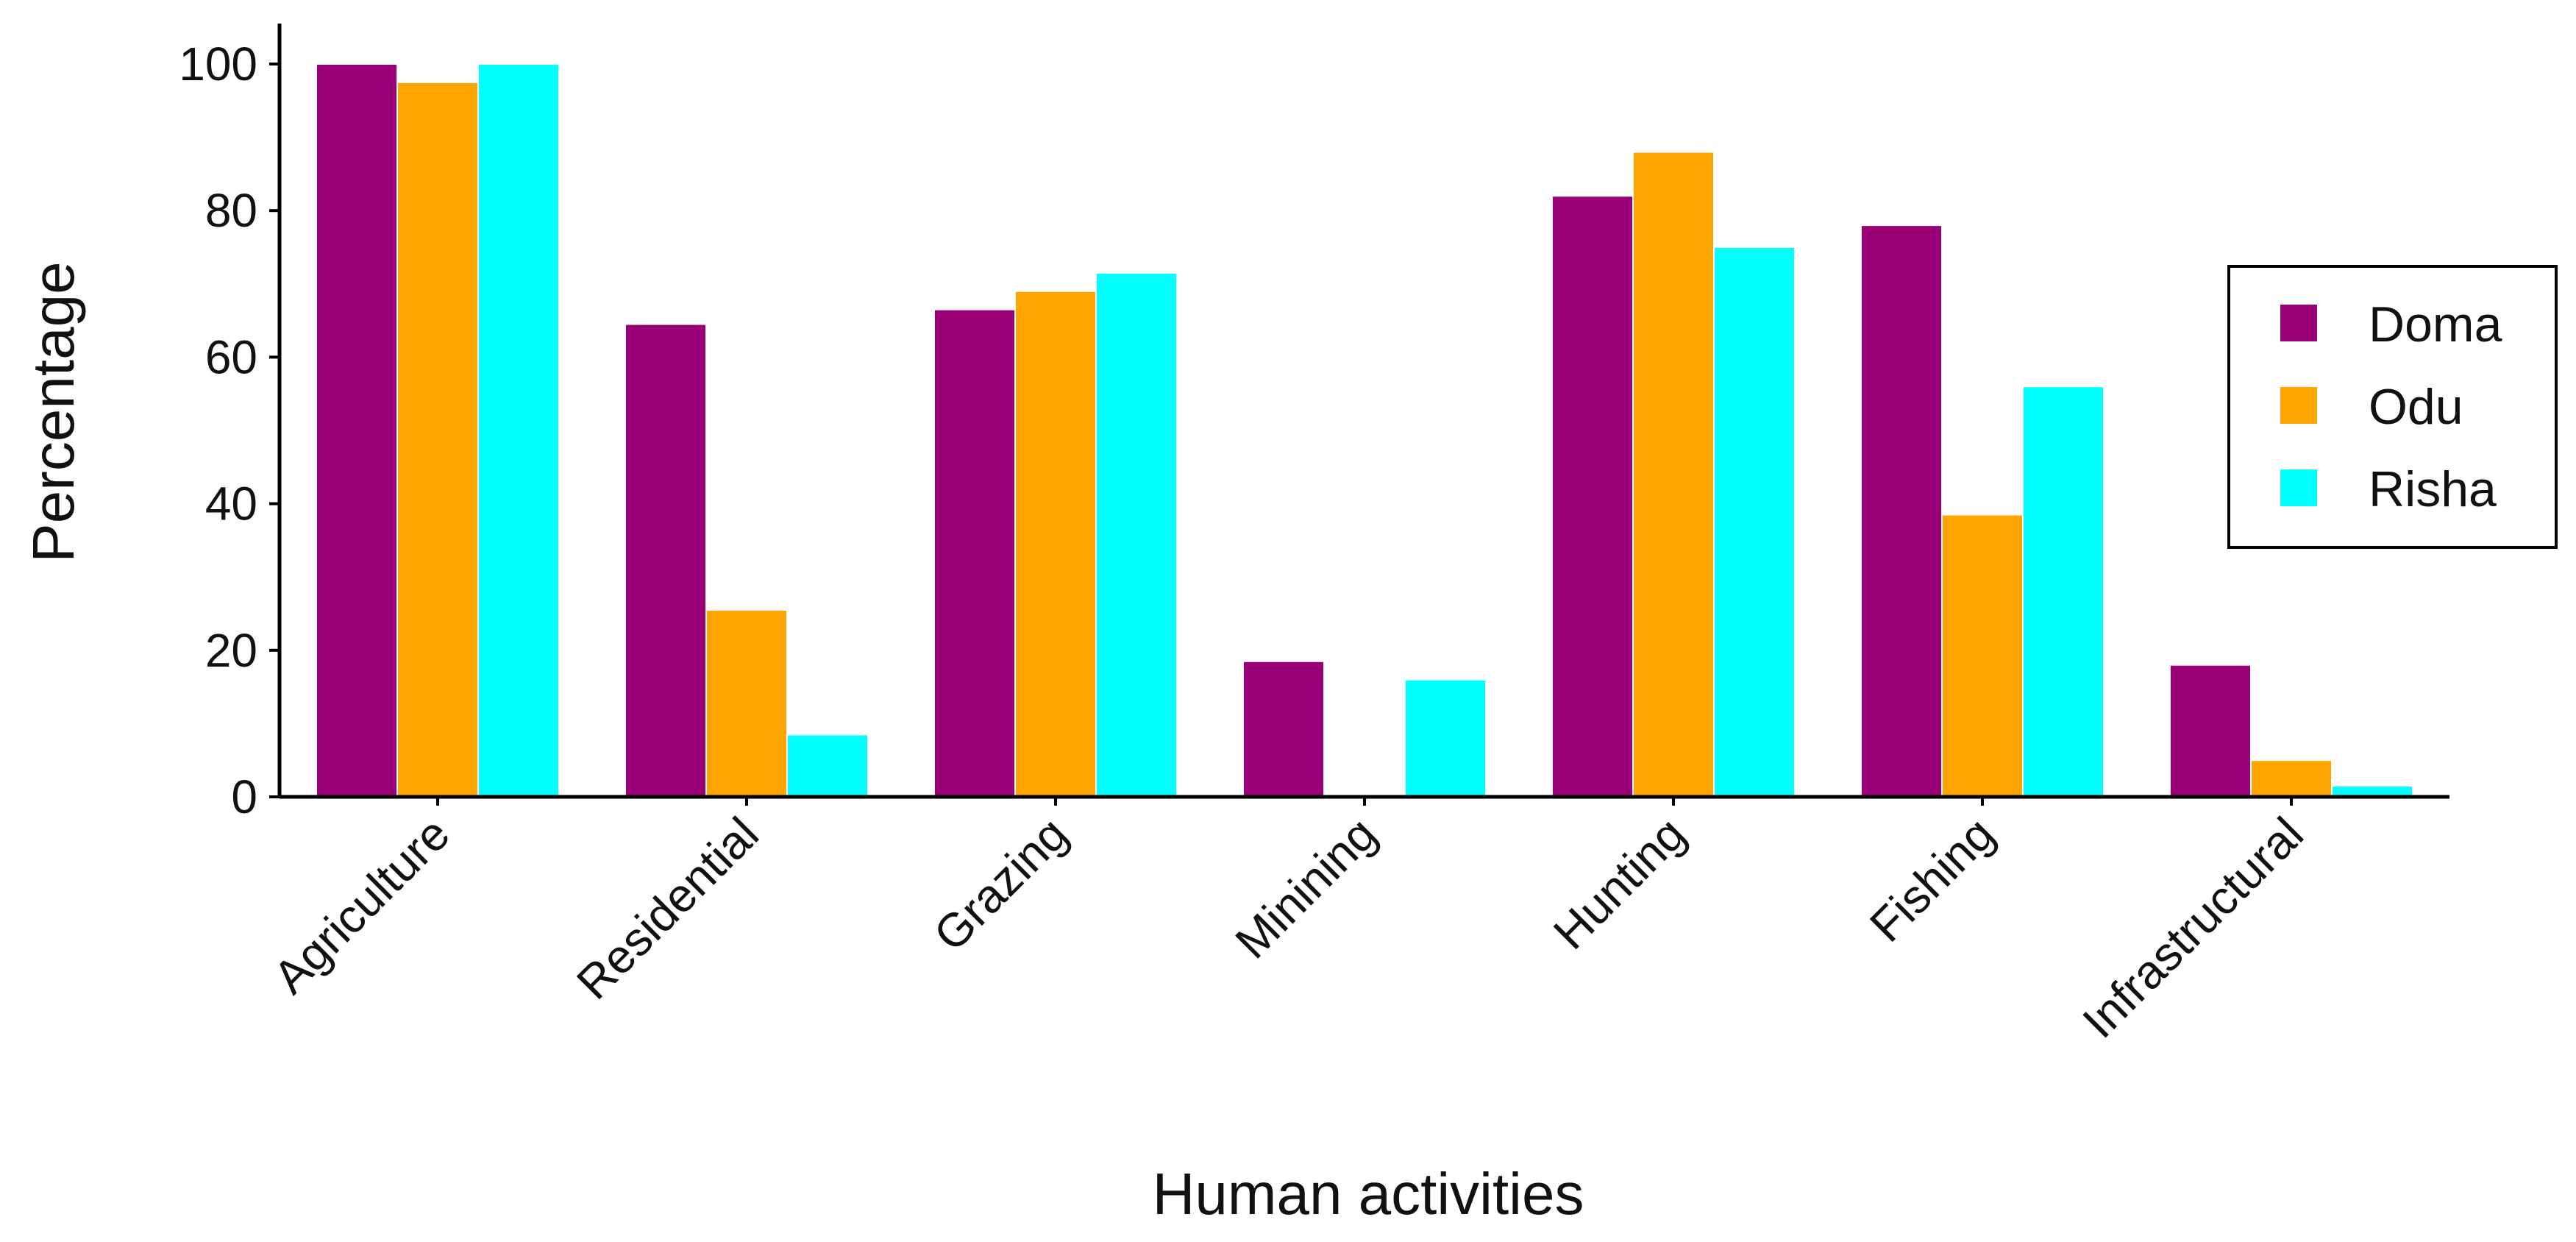 The width and height of the screenshot is (2576, 1242). What do you see at coordinates (1136, 535) in the screenshot?
I see `bar-risha-grazing` at bounding box center [1136, 535].